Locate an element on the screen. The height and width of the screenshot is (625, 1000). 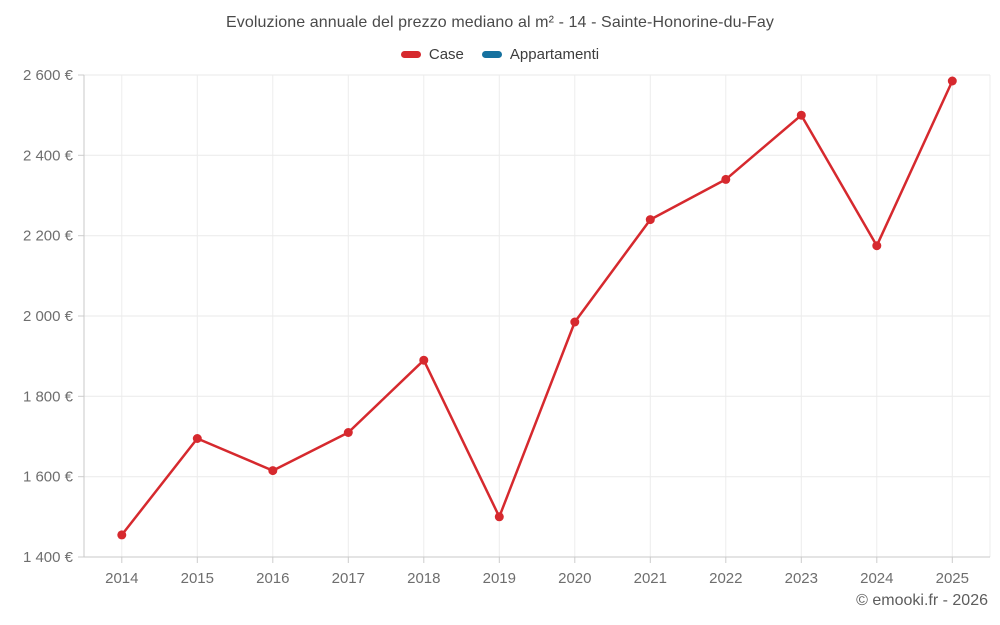
x-axis-label: 2018 is located at coordinates (423, 578).